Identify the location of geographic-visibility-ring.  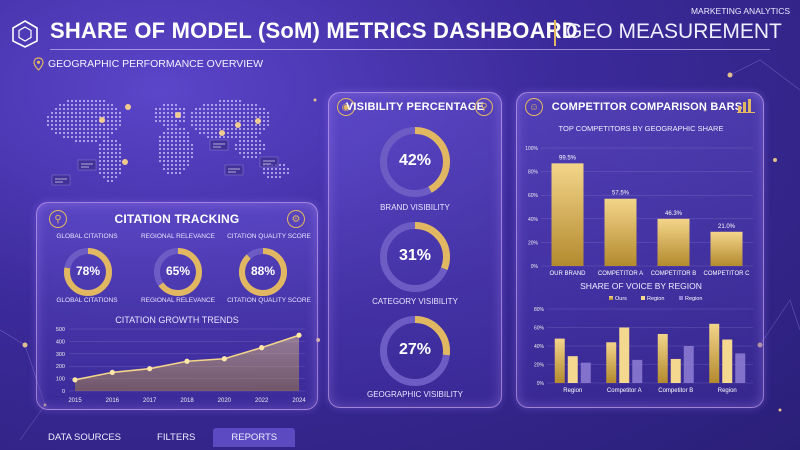
(415, 351).